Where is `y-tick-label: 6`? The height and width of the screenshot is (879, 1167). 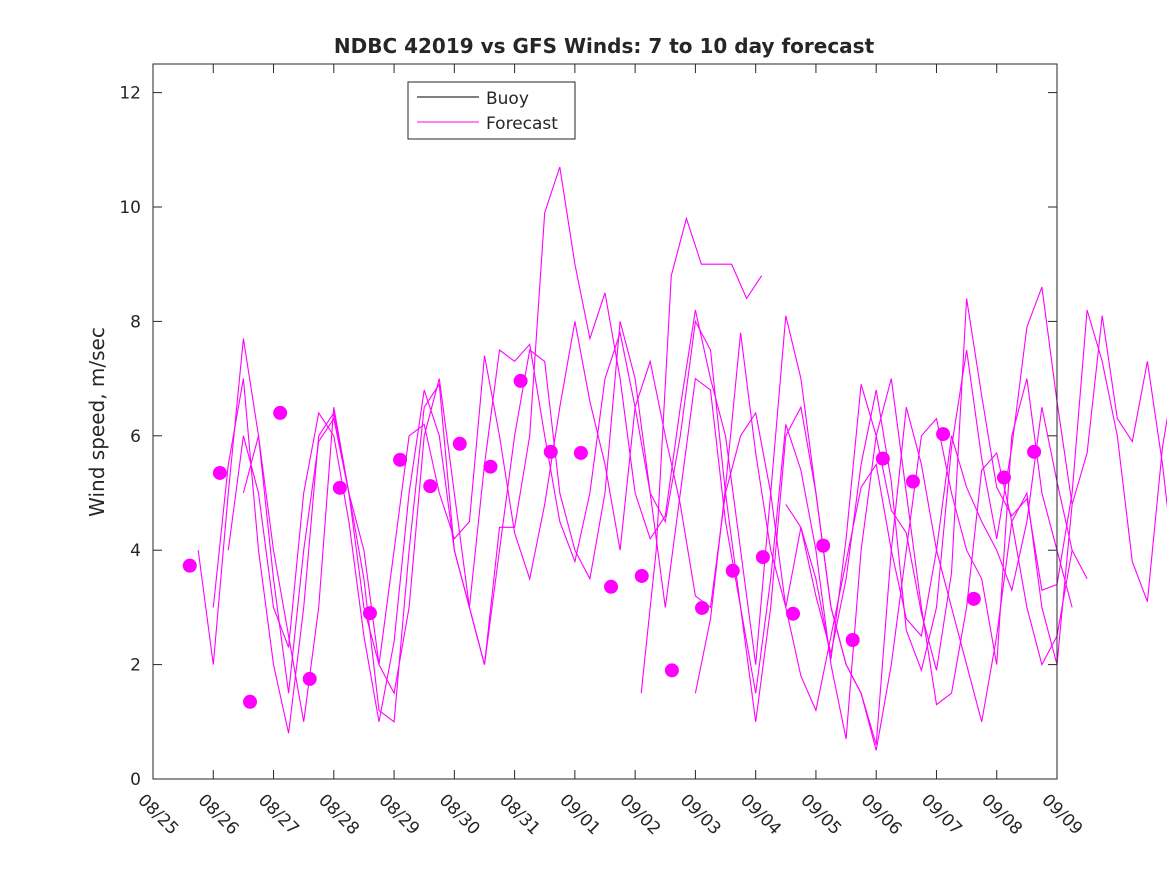 y-tick-label: 6 is located at coordinates (135, 437).